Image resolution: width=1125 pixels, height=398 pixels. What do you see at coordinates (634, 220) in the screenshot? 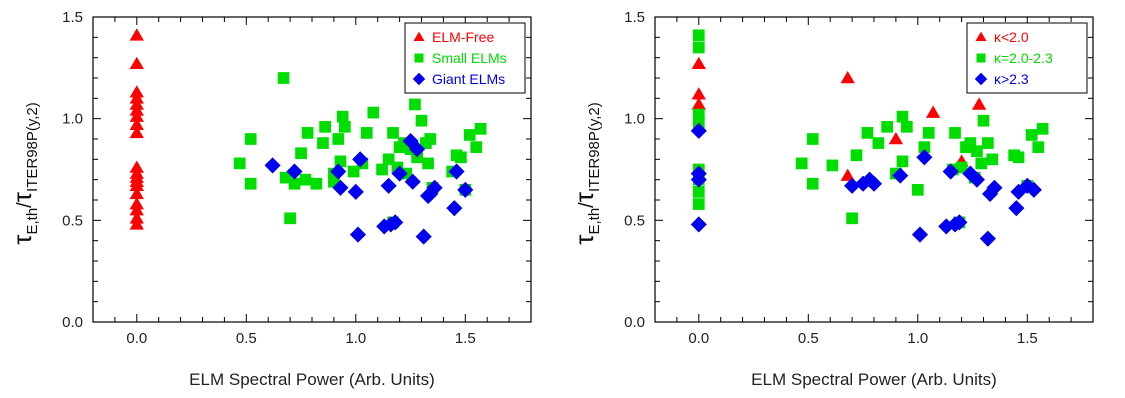
I see `y-tick-label-right: 0.5` at bounding box center [634, 220].